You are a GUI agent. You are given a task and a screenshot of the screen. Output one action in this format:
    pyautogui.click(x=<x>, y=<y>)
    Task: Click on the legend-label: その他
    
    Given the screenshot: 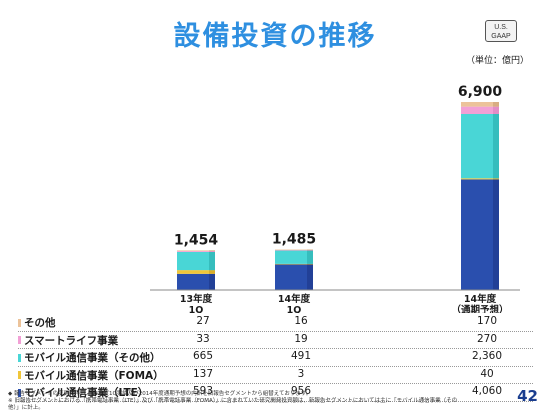 What is the action you would take?
    pyautogui.click(x=37, y=322)
    